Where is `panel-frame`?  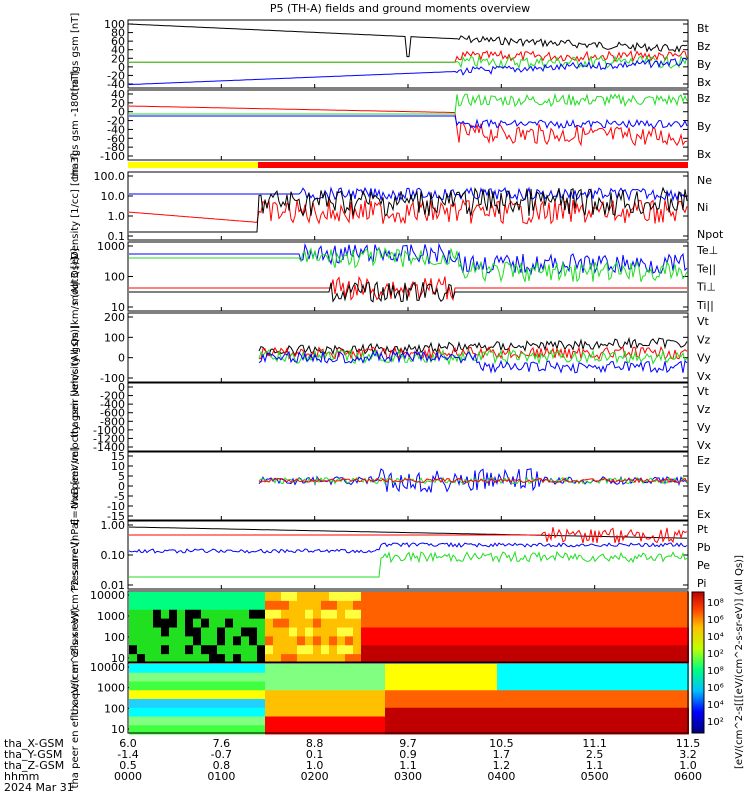
panel-frame is located at coordinates (408, 417).